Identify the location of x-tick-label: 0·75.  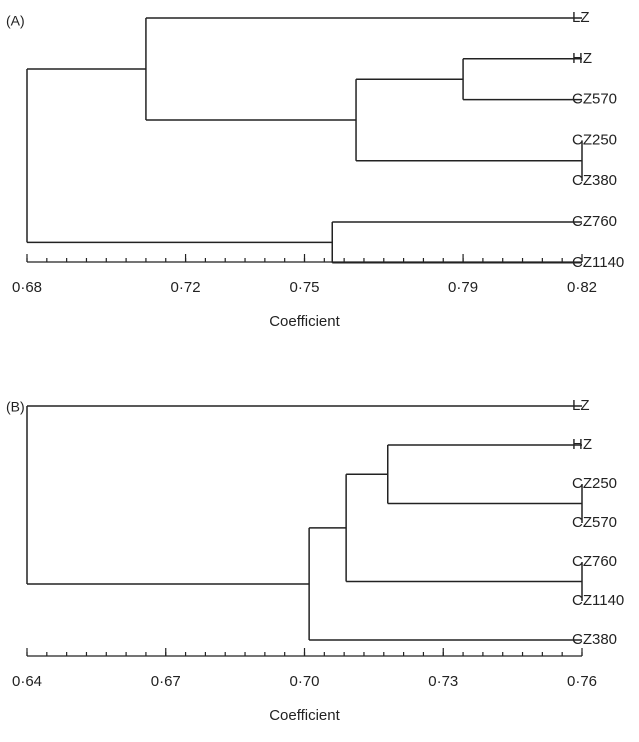
(304, 287).